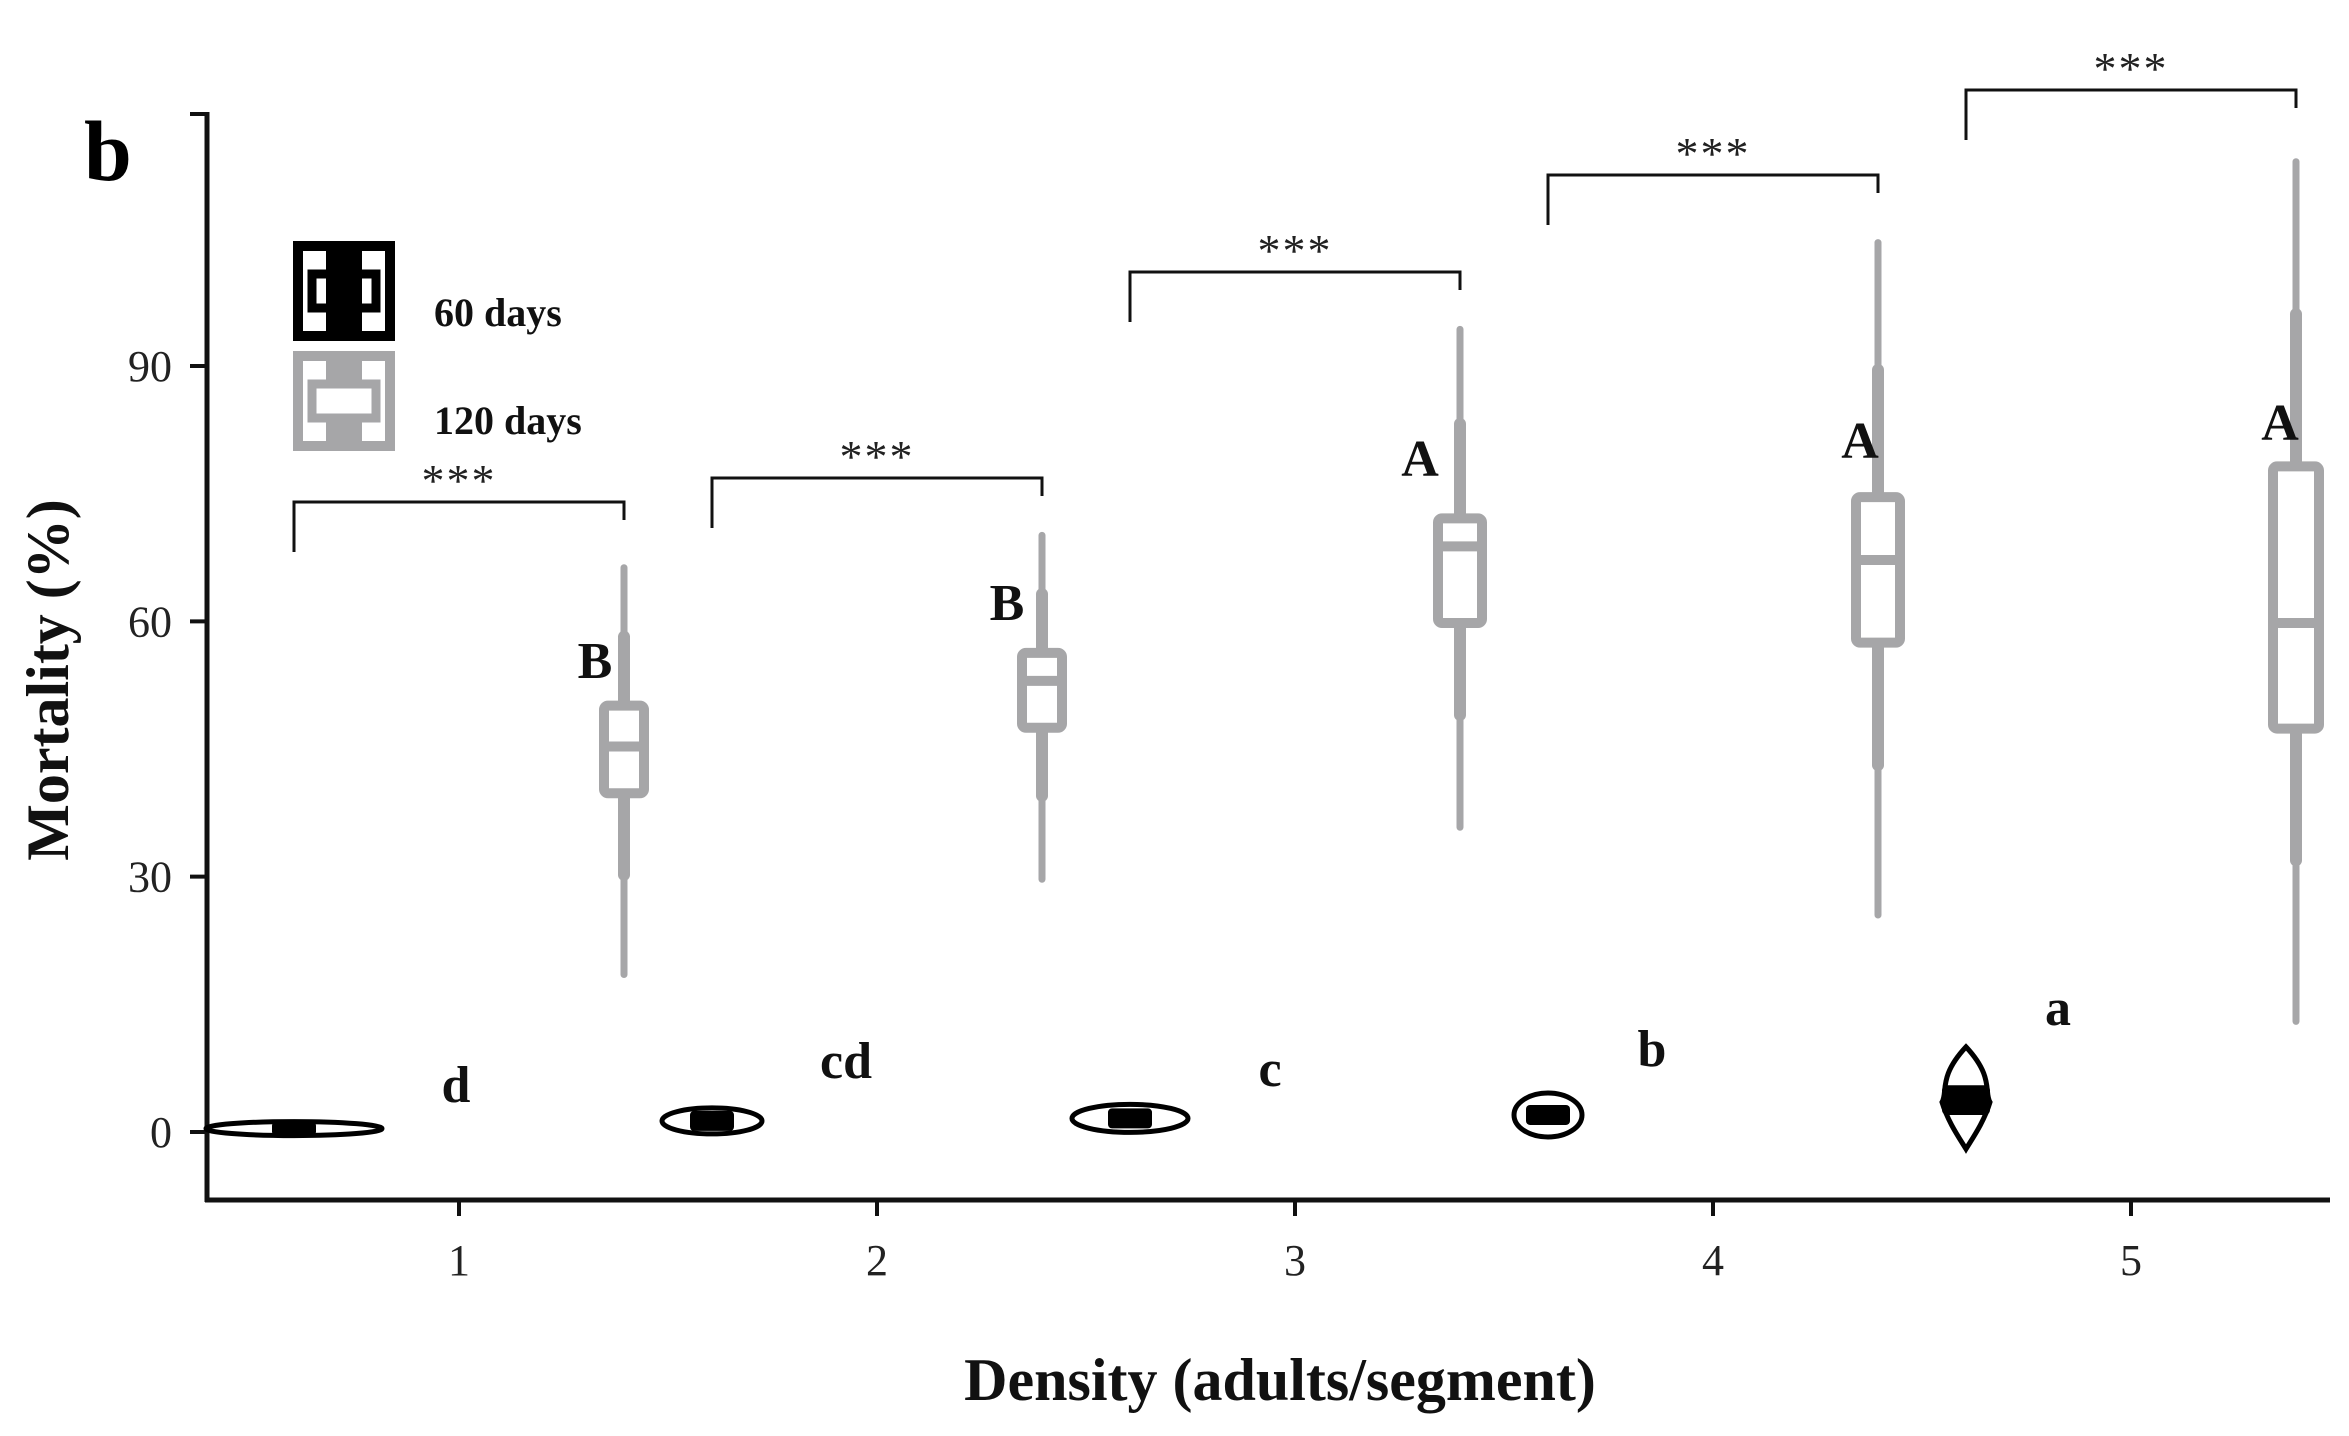 This screenshot has width=2349, height=1436. I want to click on letter-60-days: c, so click(1269, 1069).